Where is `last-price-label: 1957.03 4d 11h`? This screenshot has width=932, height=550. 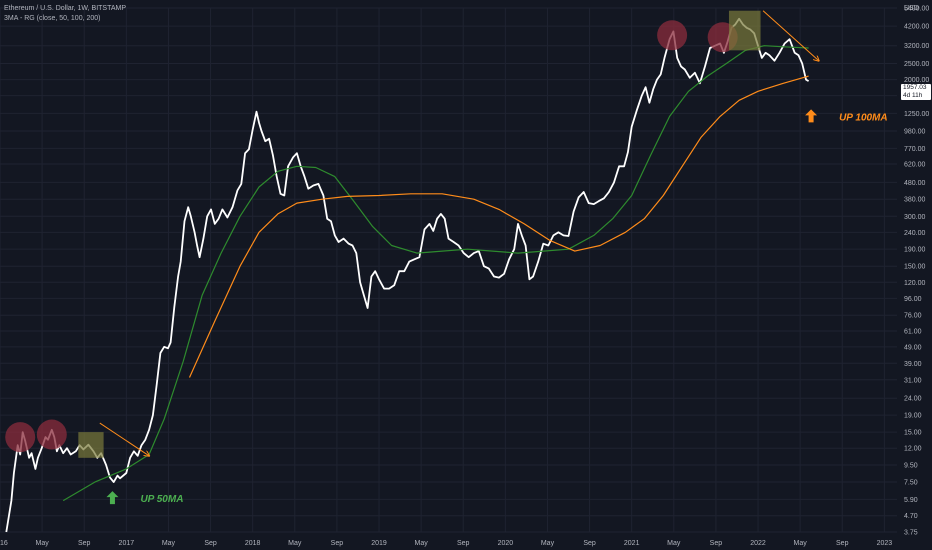 last-price-label: 1957.03 4d 11h is located at coordinates (916, 92).